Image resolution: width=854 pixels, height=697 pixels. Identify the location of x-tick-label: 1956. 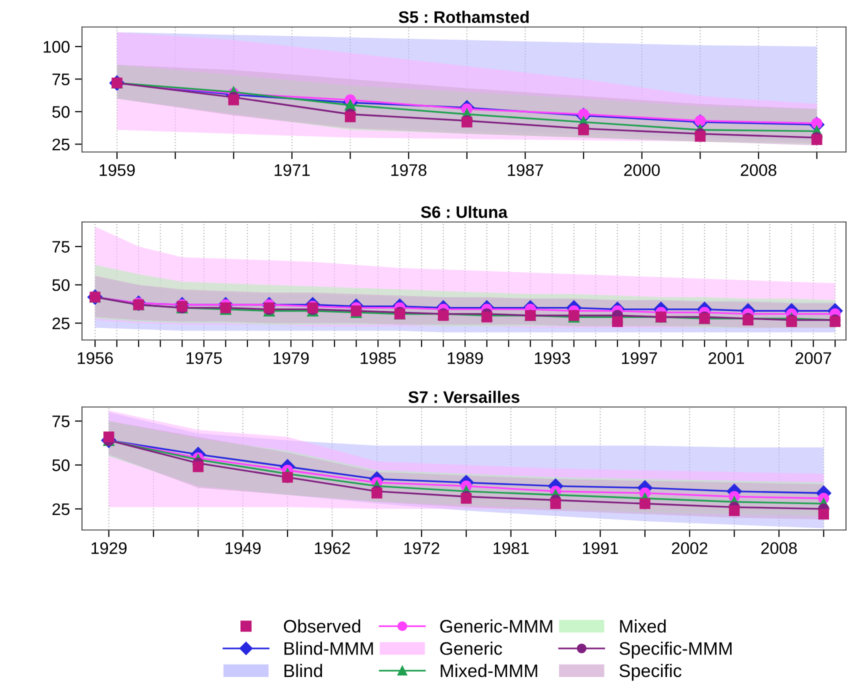
(95, 358).